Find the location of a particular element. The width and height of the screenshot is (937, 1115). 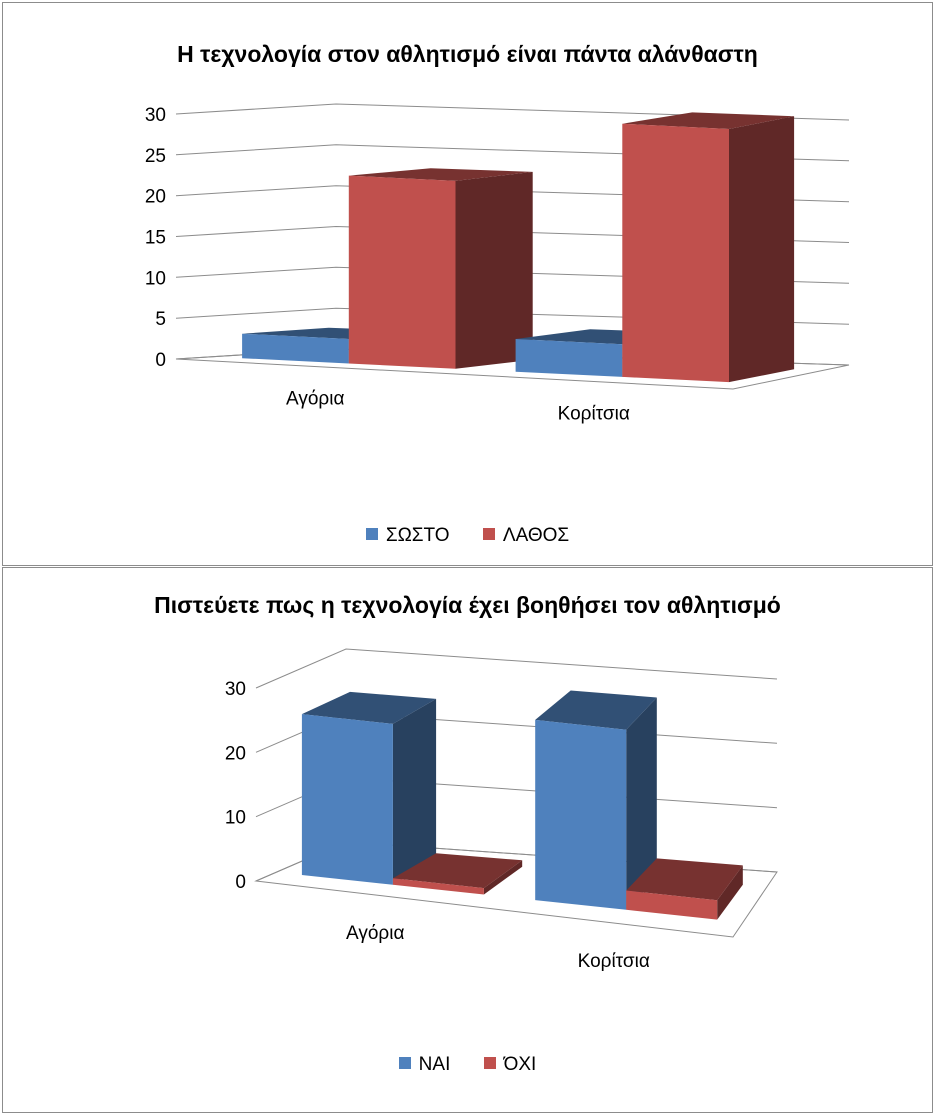

legend-label: ΝΑΙ is located at coordinates (434, 1064).